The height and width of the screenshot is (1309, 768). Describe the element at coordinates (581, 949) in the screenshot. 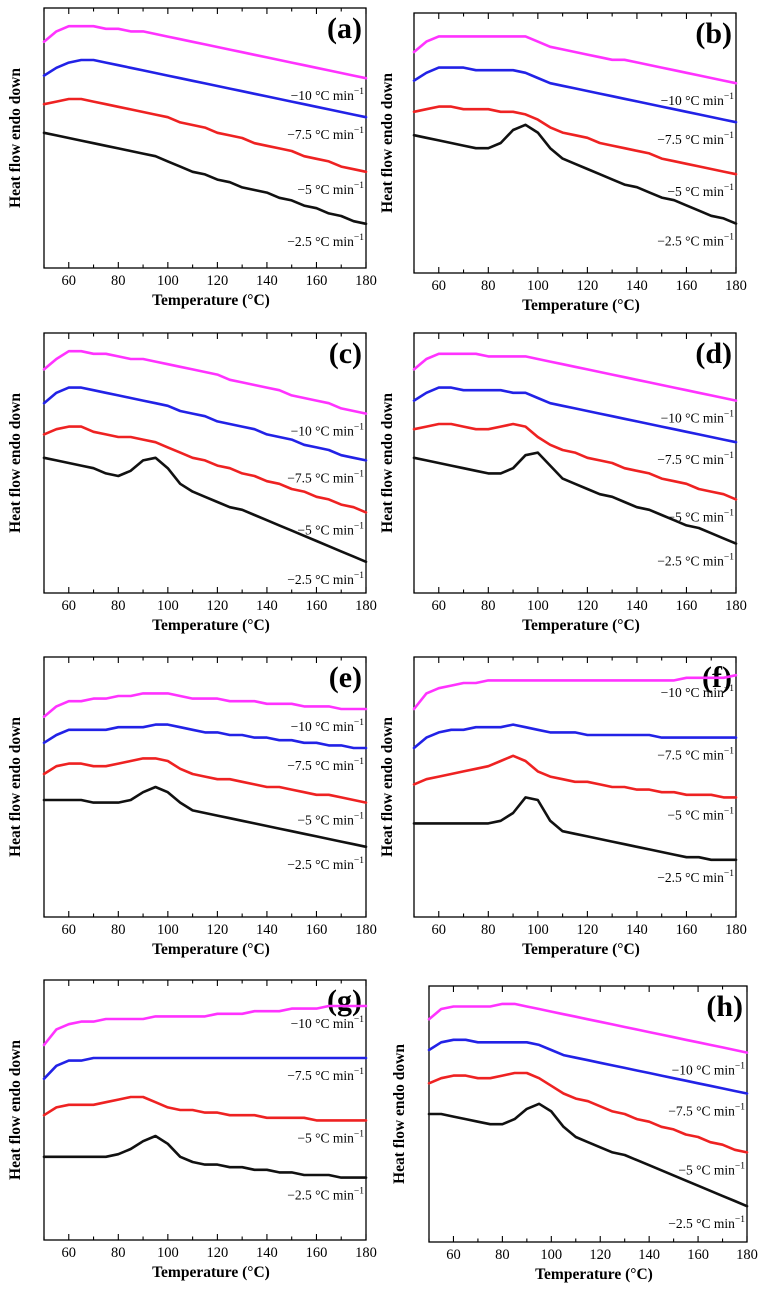

I see `x-axis-title-f: Temperature (°C)` at that location.